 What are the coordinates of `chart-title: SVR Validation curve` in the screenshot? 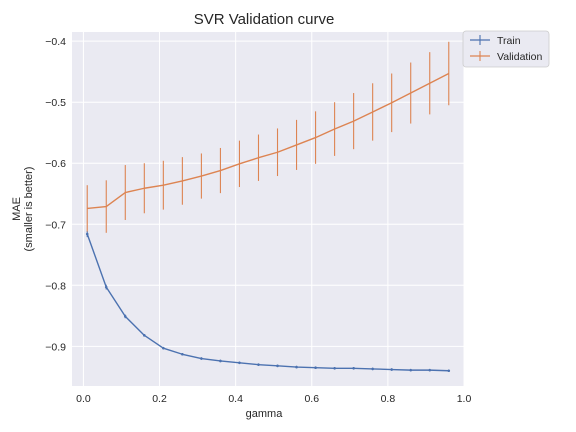 It's located at (264, 19).